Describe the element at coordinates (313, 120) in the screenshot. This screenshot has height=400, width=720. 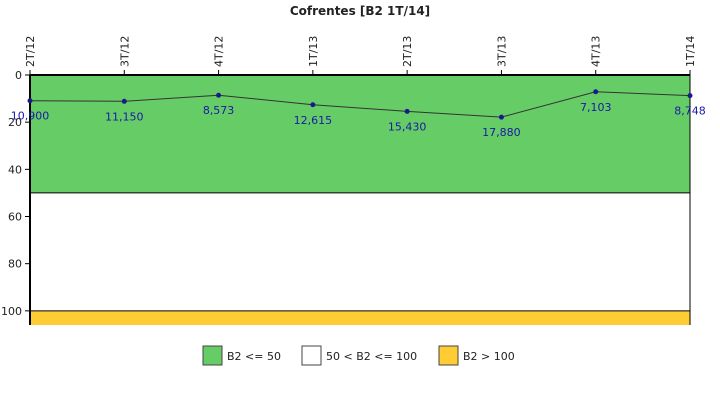
I see `data-label: 12,615` at that location.